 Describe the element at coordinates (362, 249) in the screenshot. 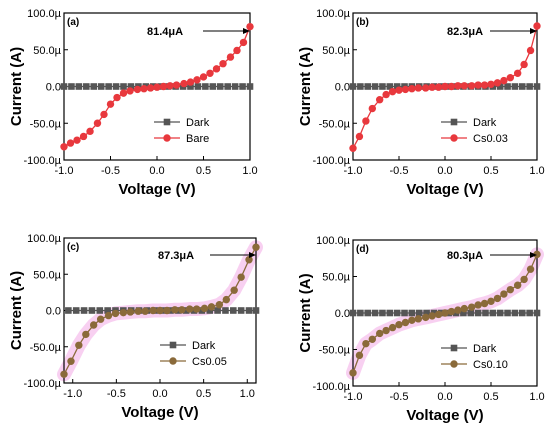

I see `panel-label: (d)` at that location.